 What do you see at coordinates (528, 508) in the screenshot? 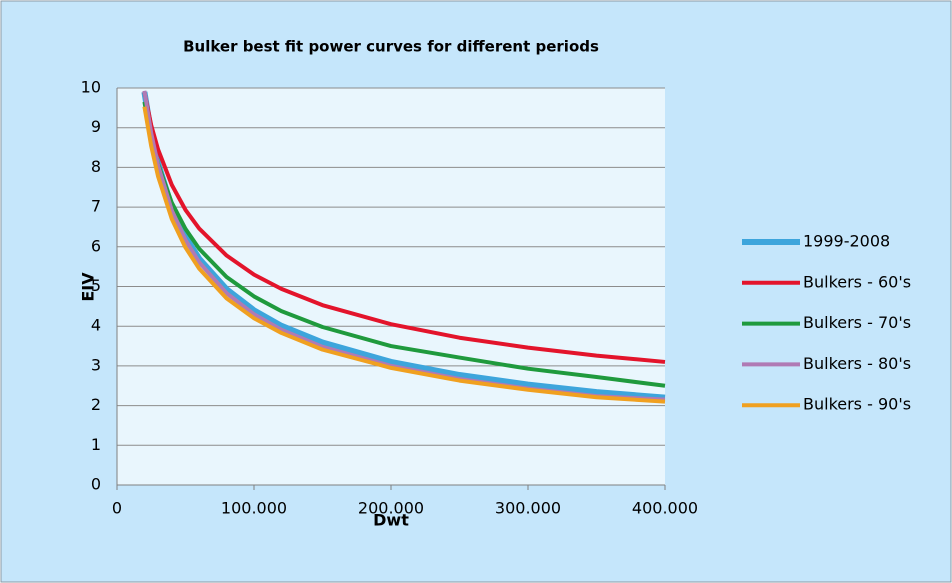
I see `x-tick-label: 300.000` at bounding box center [528, 508].